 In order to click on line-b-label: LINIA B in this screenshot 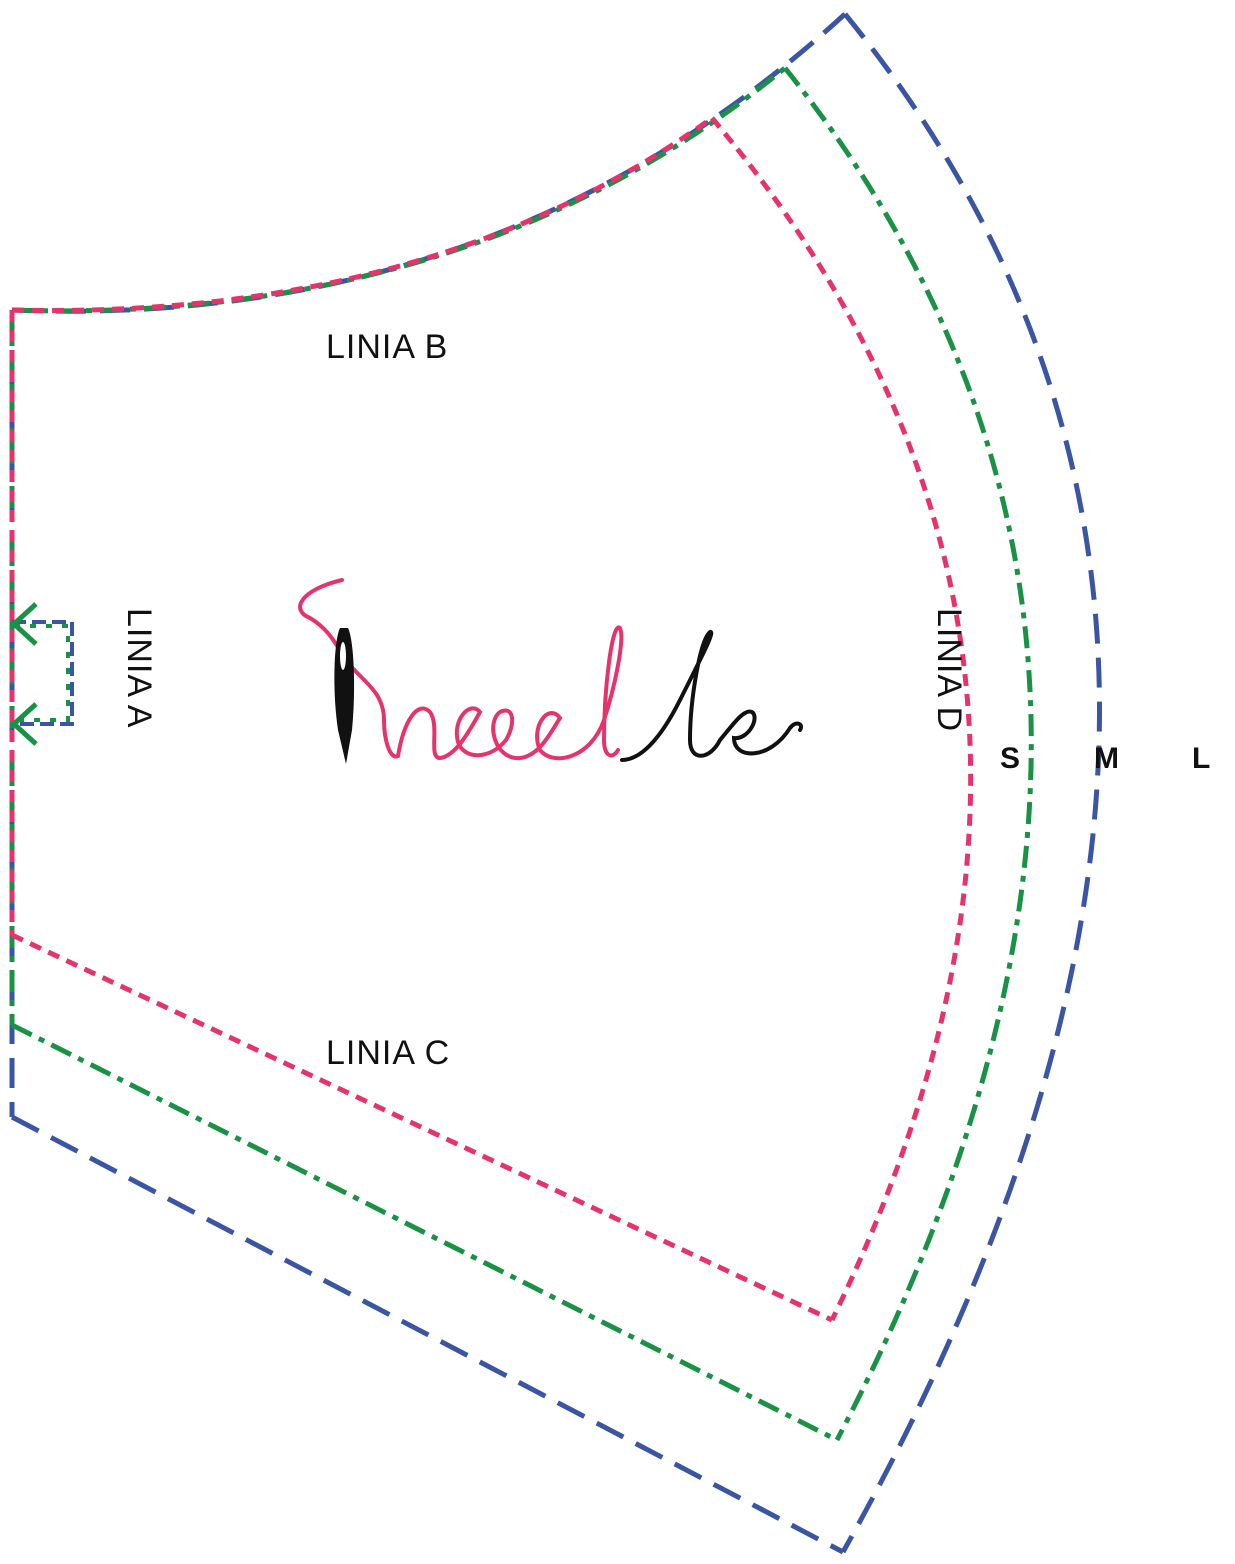, I will do `click(387, 347)`.